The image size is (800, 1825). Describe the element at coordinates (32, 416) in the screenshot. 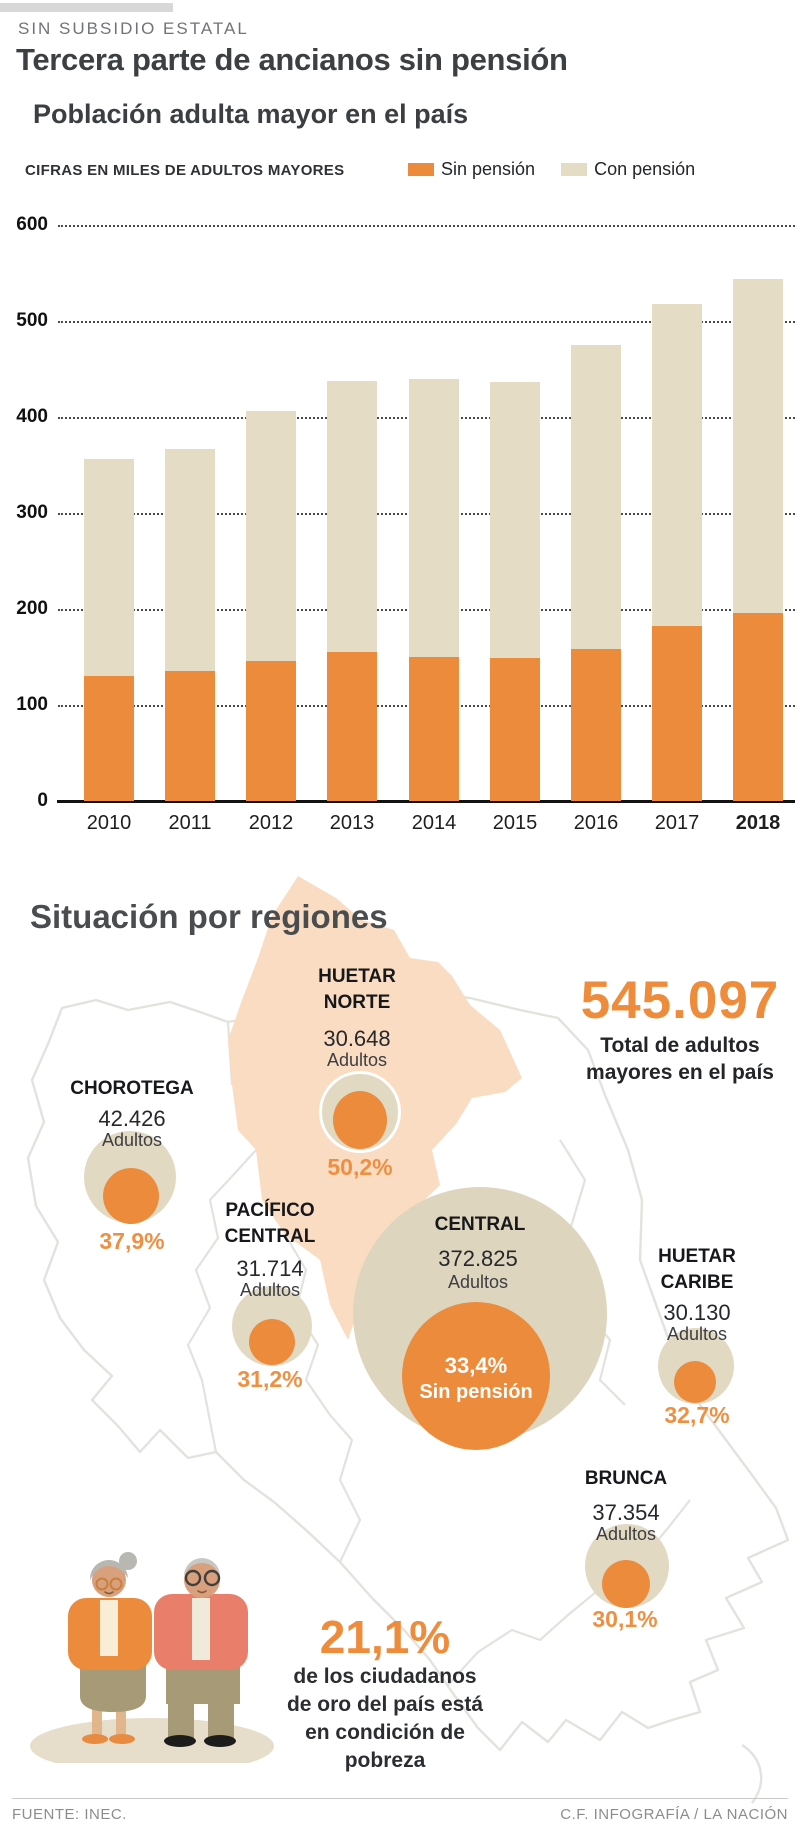

I see `y-axis-label-400: 400` at that location.